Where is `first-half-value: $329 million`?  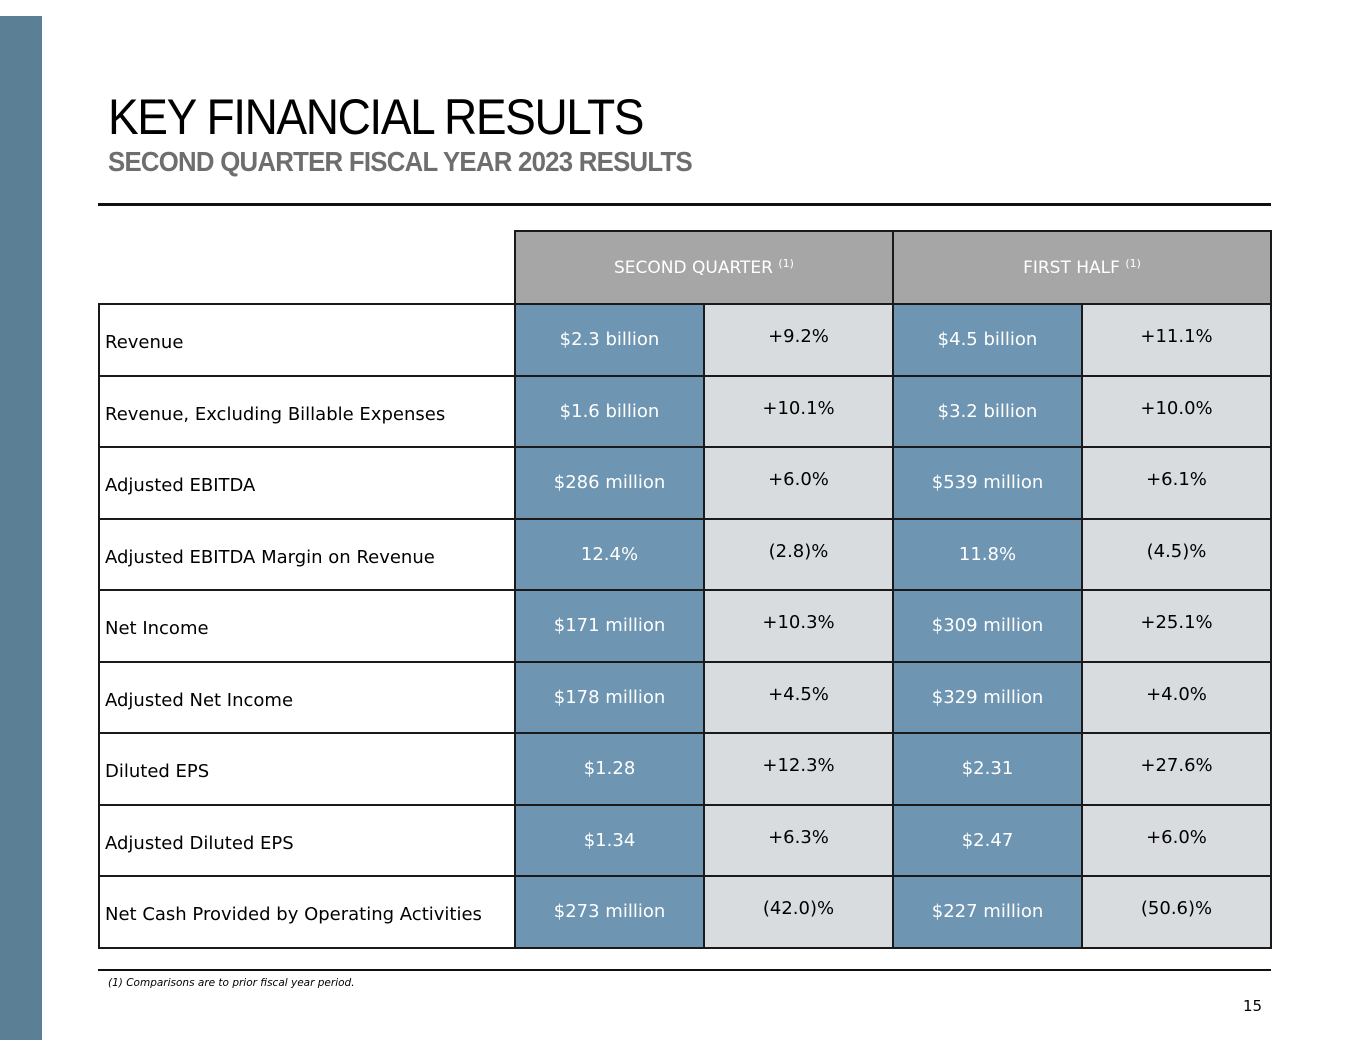 first-half-value: $329 million is located at coordinates (987, 697).